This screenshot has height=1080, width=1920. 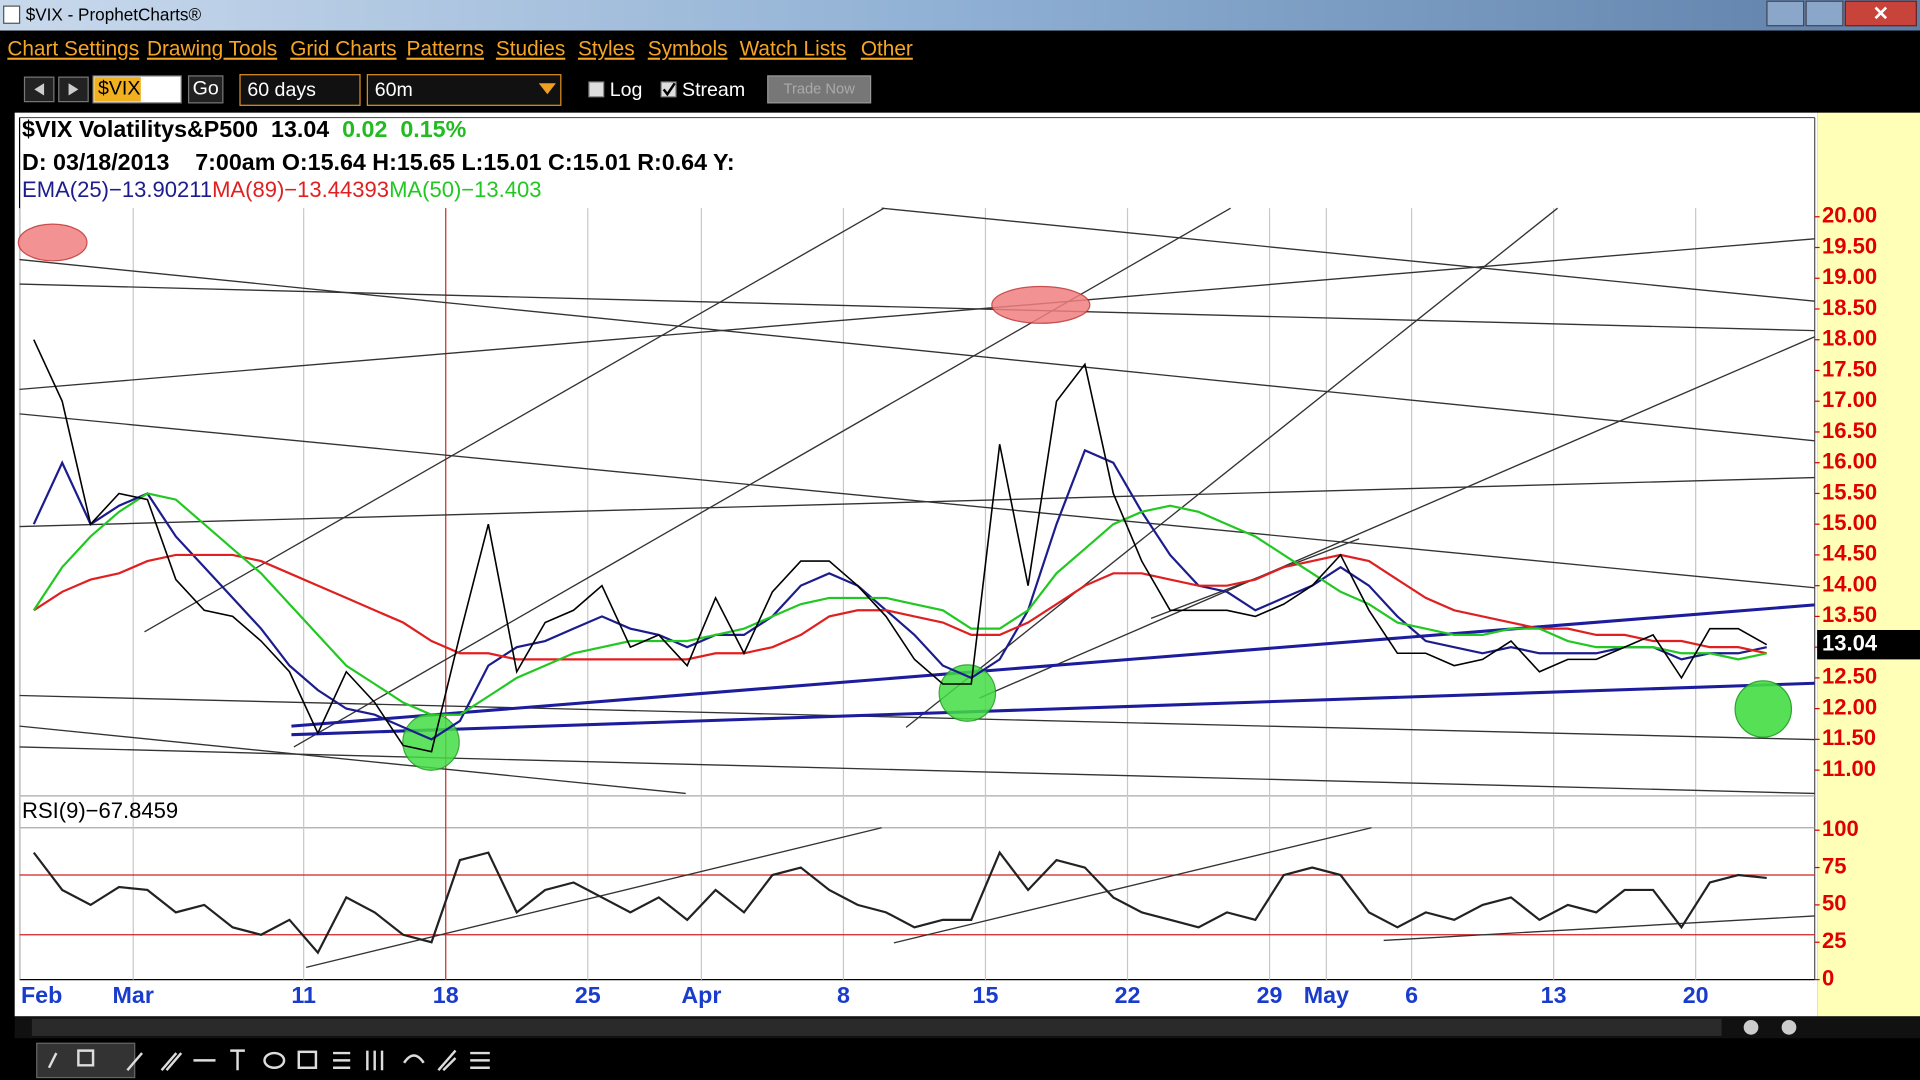 I want to click on title-bar, so click(x=960, y=15).